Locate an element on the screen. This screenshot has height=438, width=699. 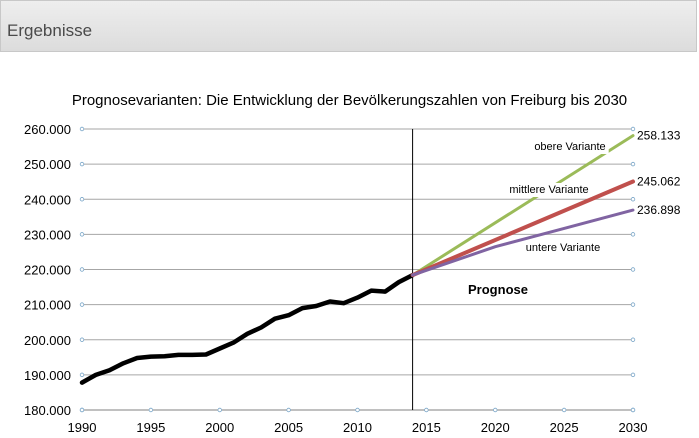
lower-variant-line is located at coordinates (523, 242).